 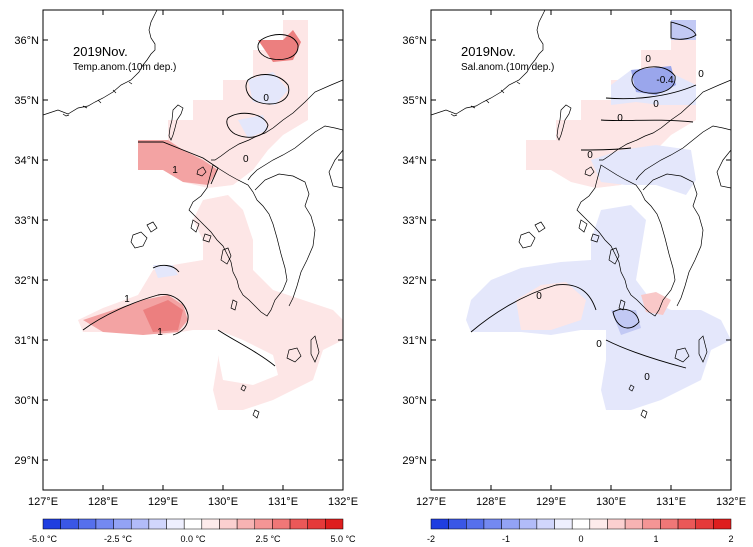 What do you see at coordinates (196, 215) in the screenshot?
I see `contour-labels: 0 0 1 1 1` at bounding box center [196, 215].